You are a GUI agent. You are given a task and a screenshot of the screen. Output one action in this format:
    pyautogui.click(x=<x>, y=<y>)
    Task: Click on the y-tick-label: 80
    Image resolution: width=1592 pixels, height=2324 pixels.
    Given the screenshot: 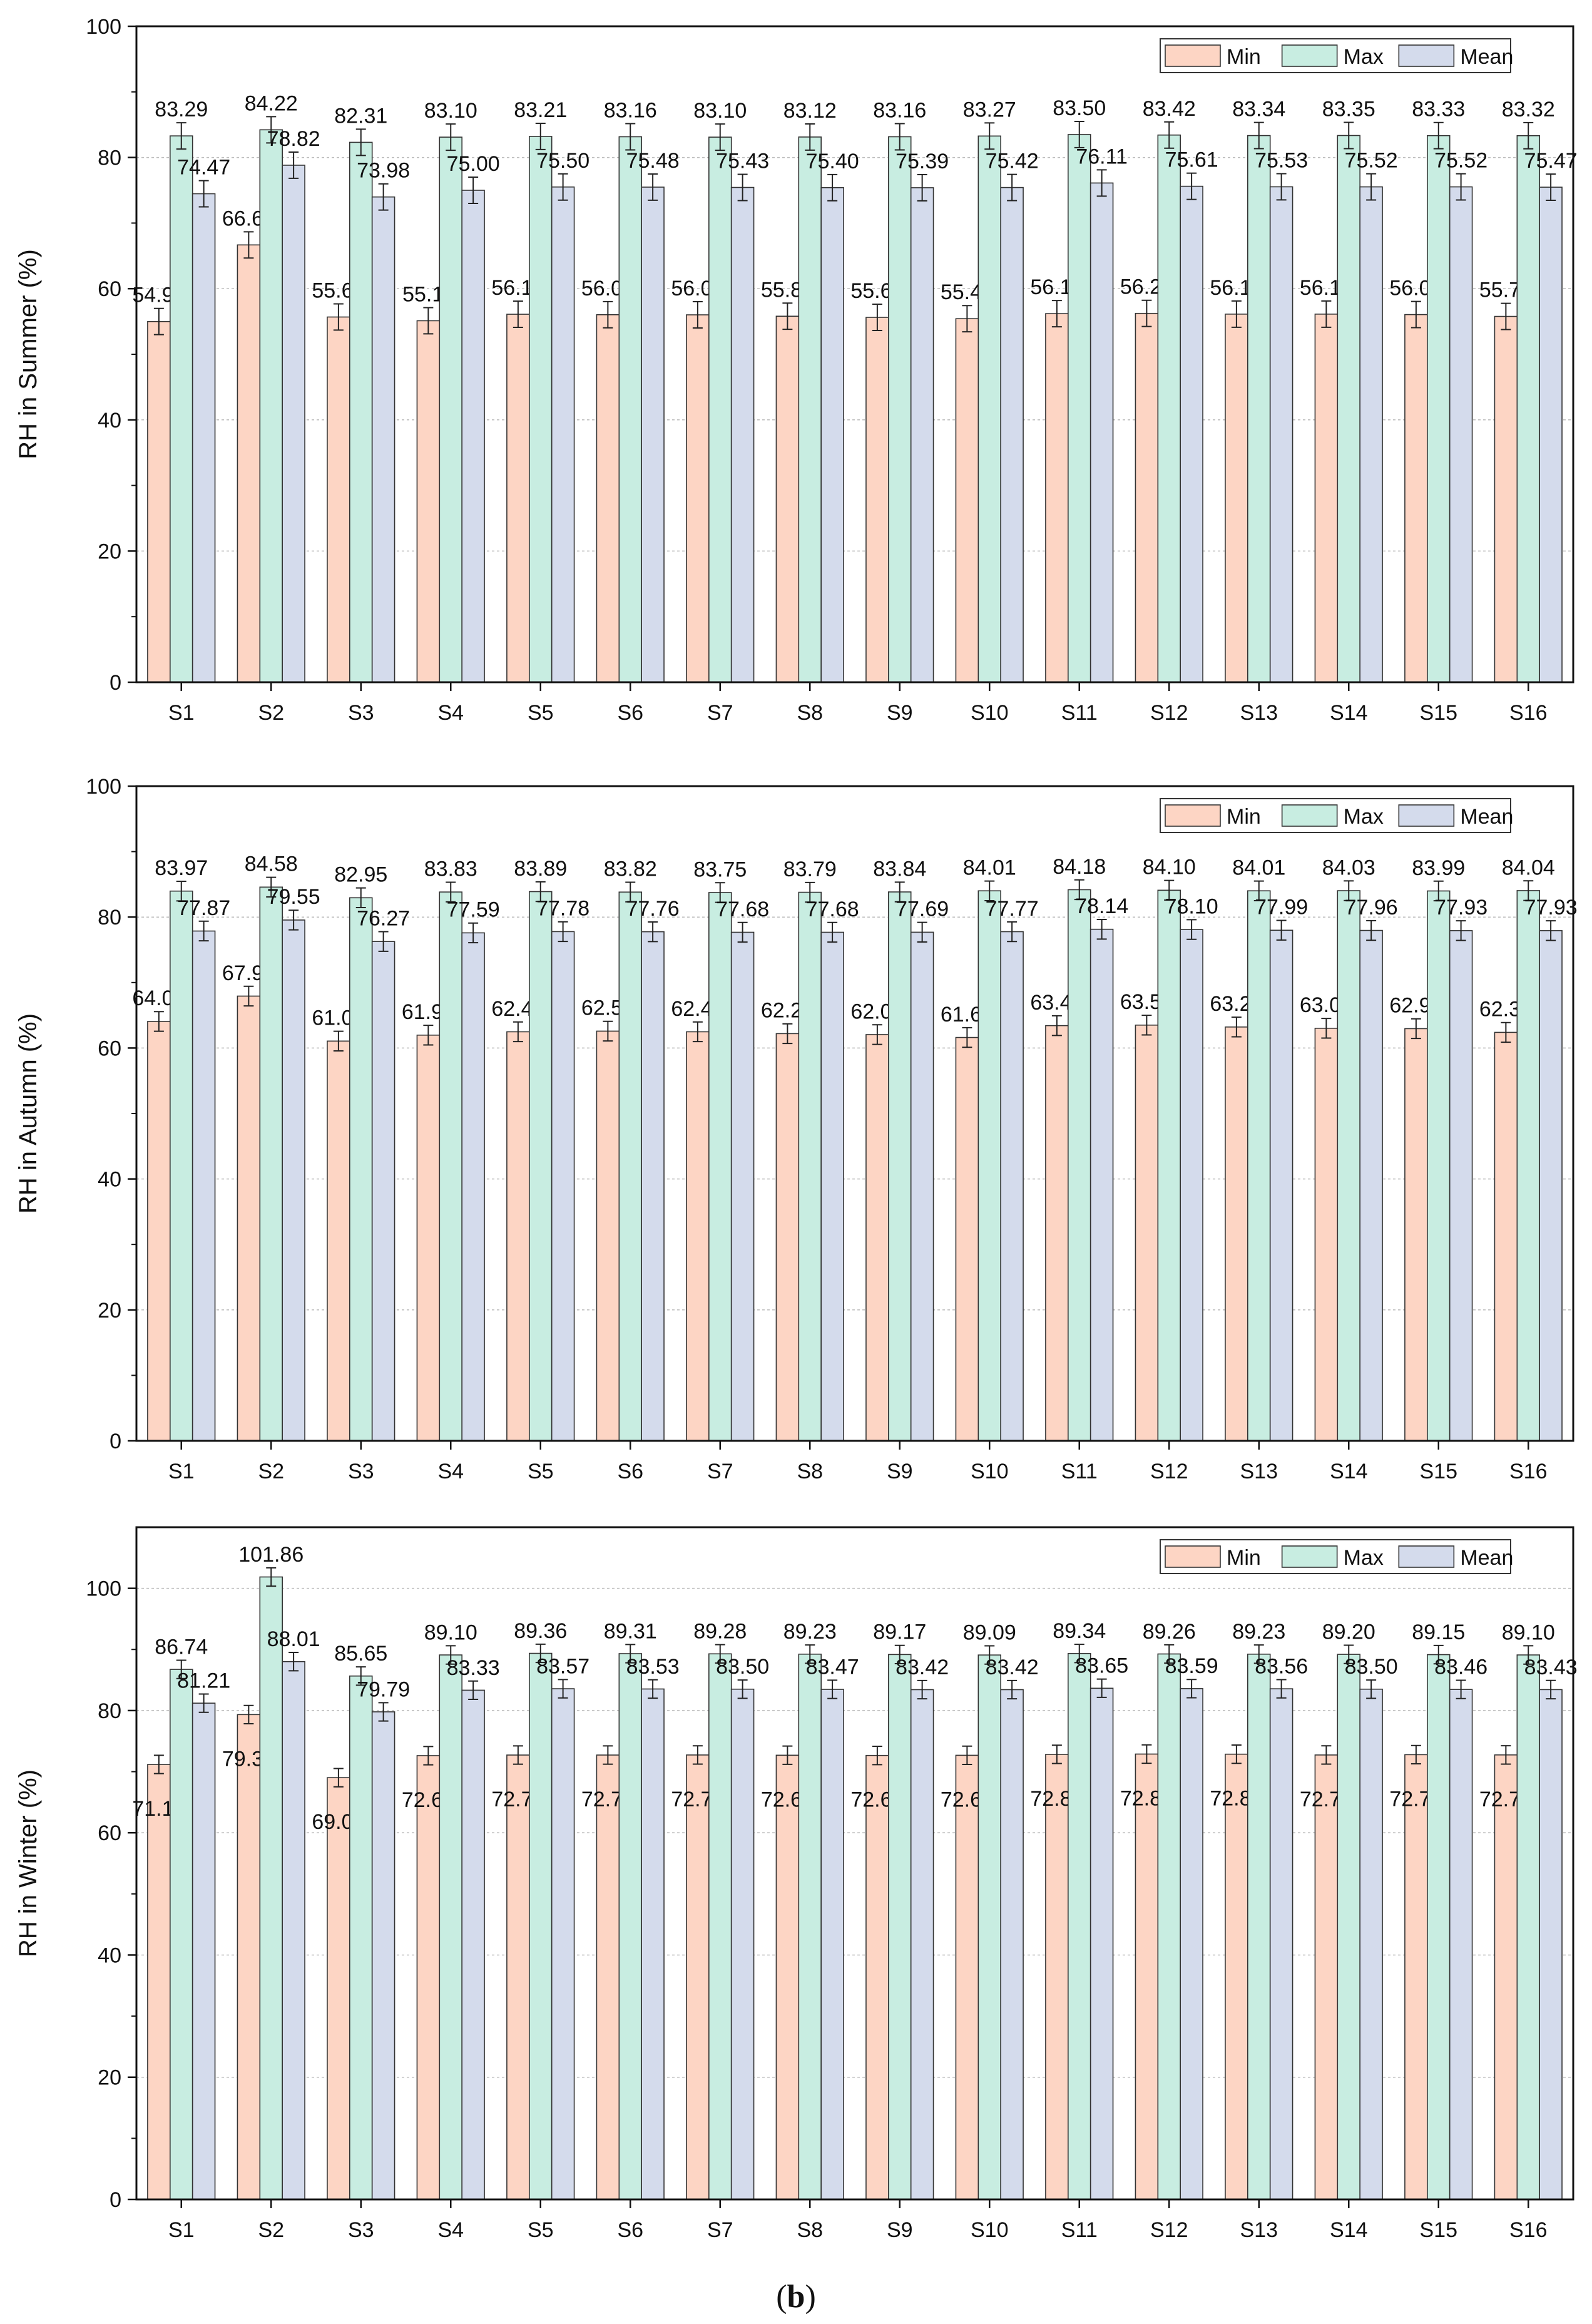 What is the action you would take?
    pyautogui.click(x=109, y=917)
    